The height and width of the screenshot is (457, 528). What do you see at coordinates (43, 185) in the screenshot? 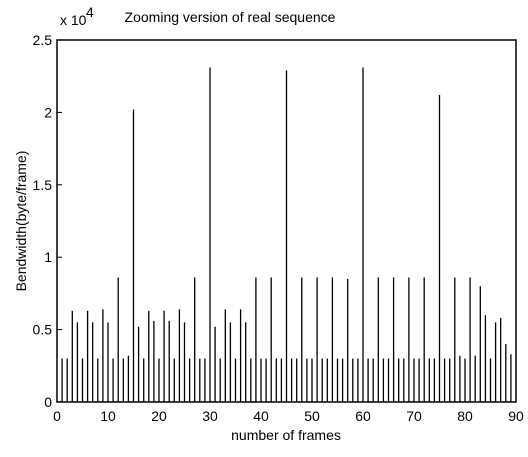
I see `y-tick-label: 1.5` at bounding box center [43, 185].